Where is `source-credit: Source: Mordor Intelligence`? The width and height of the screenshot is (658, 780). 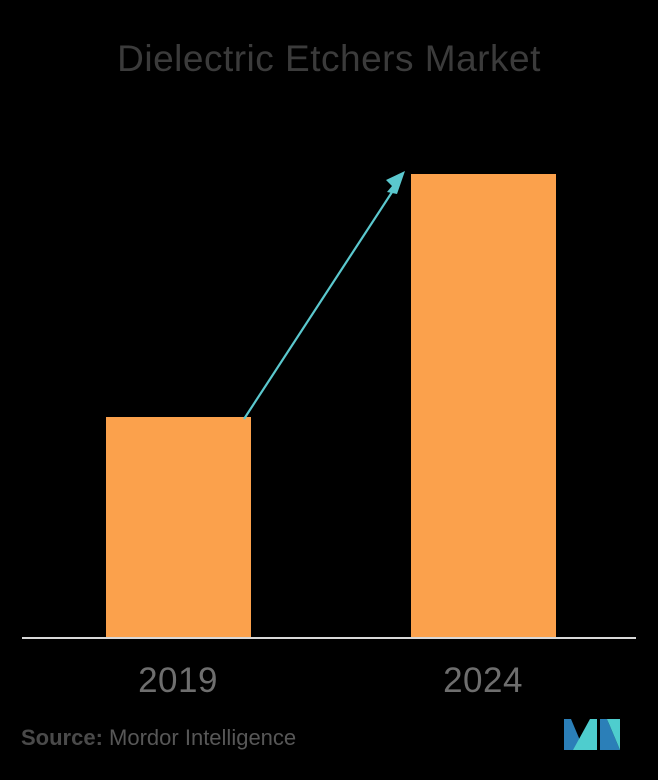
source-credit: Source: Mordor Intelligence is located at coordinates (158, 738).